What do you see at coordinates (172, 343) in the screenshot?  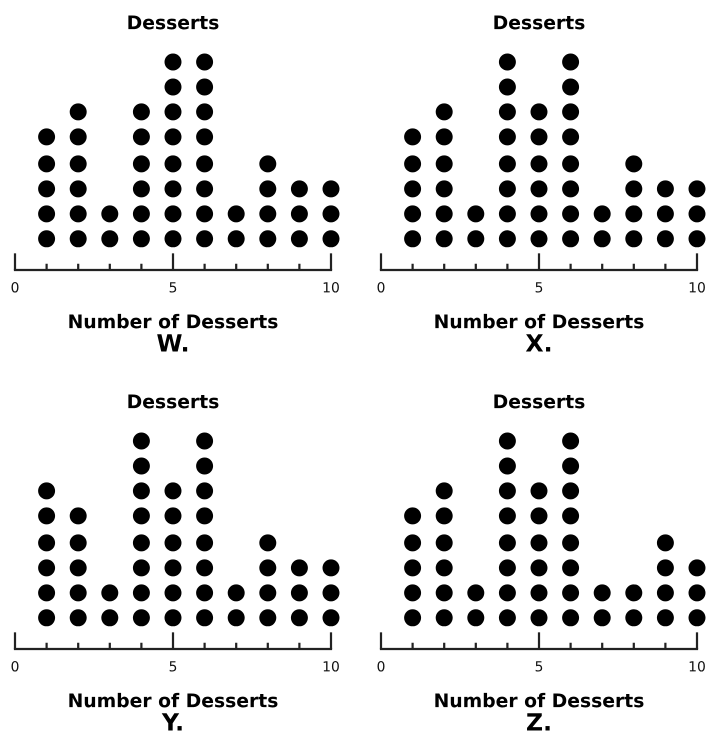 I see `text: W.` at bounding box center [172, 343].